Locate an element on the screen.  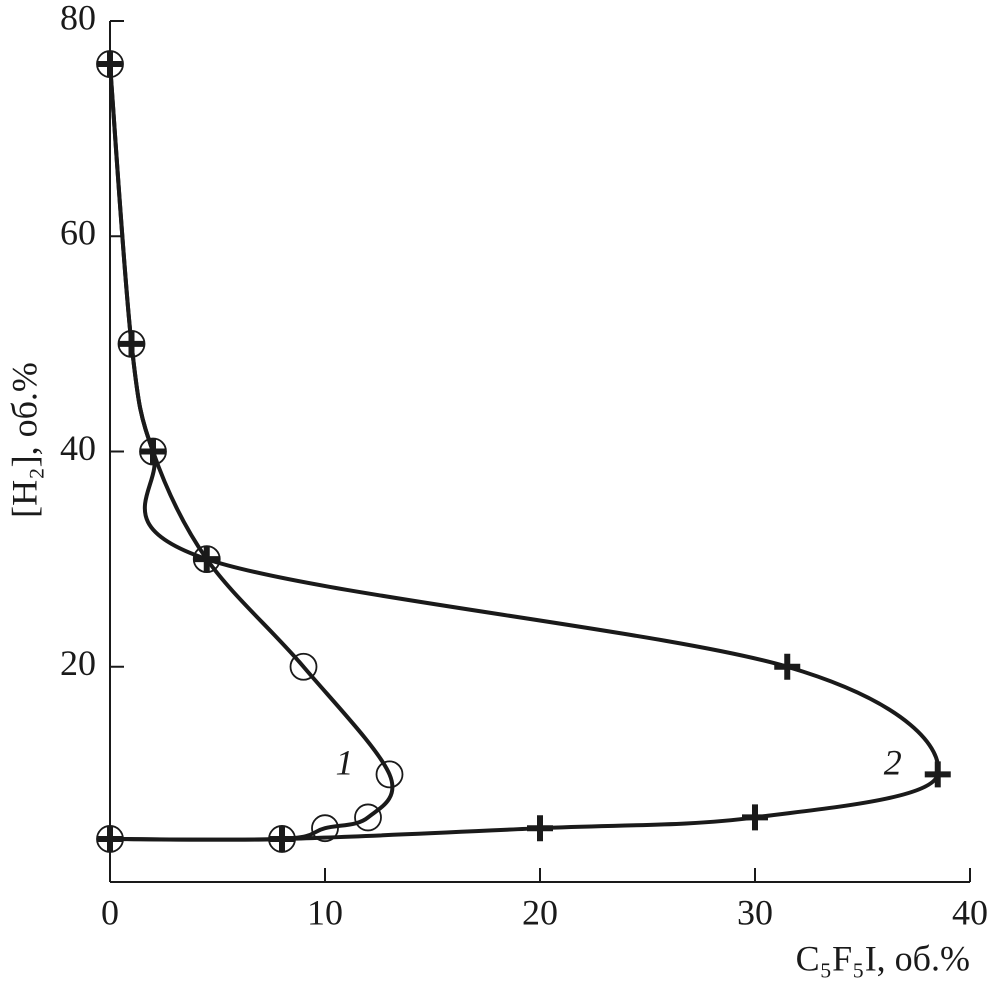
x-tick-label: 0 is located at coordinates (110, 912).